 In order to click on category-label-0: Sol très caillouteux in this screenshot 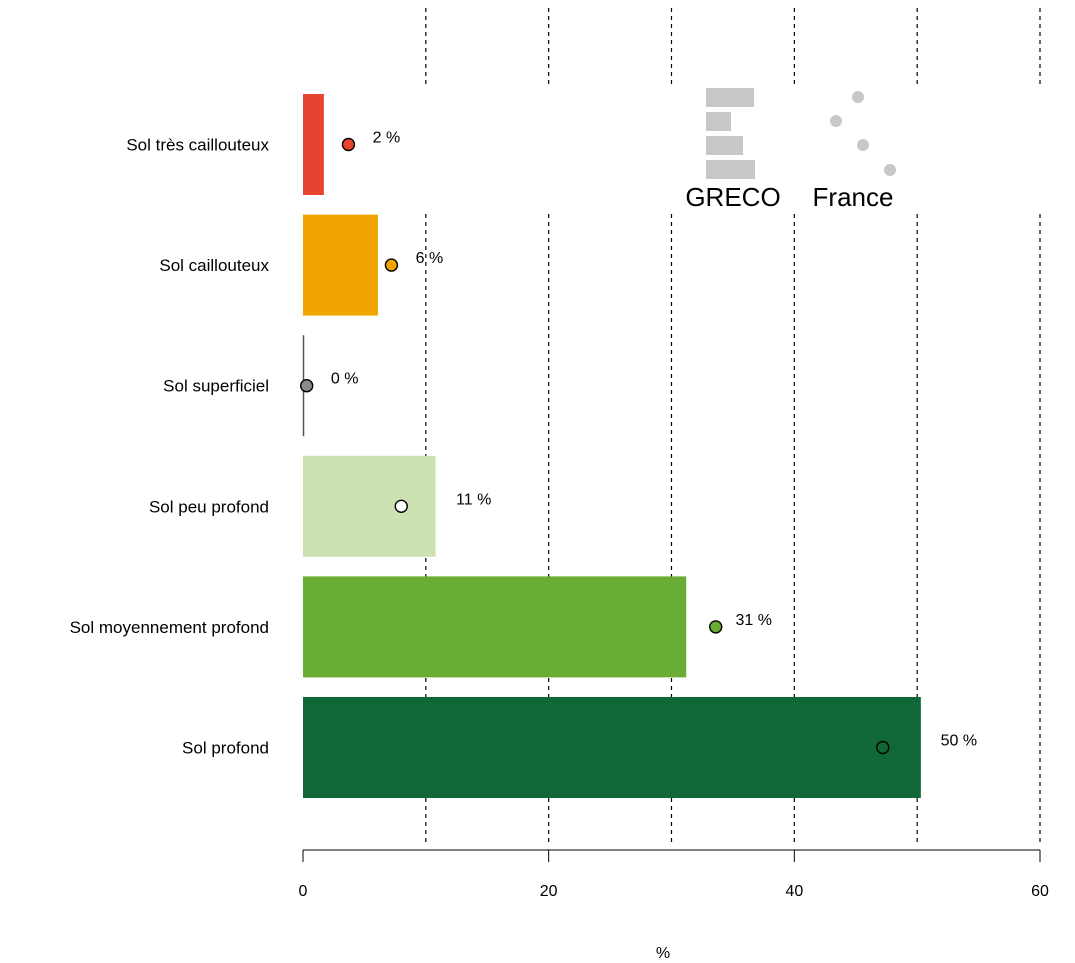, I will do `click(197, 145)`.